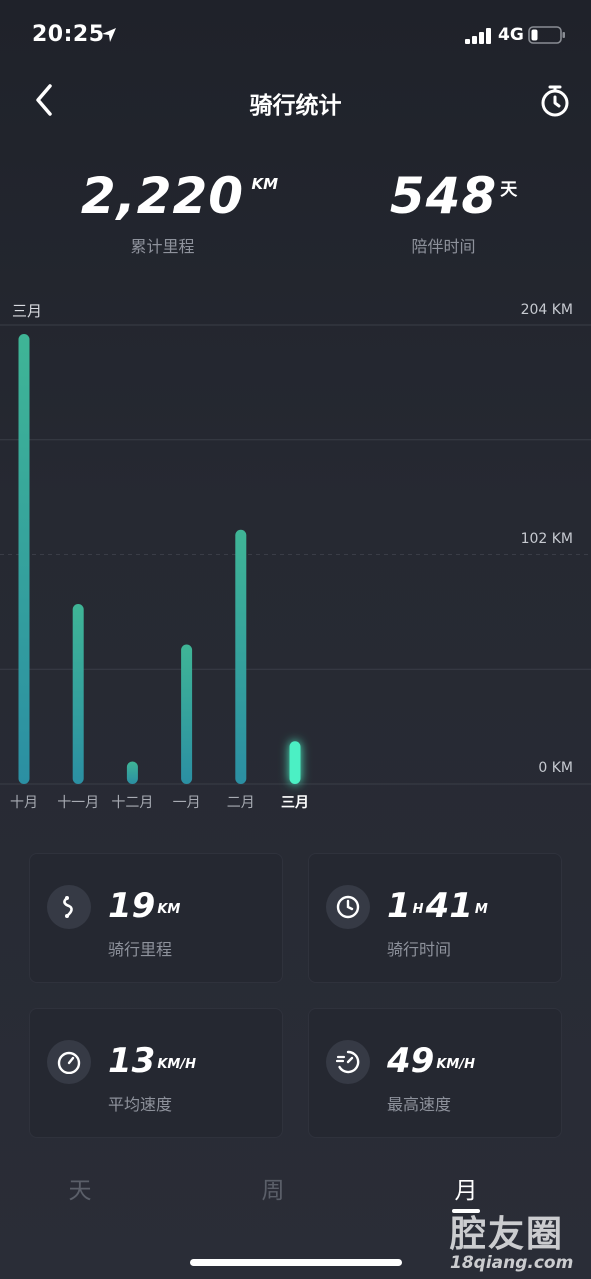 This screenshot has width=591, height=1279. What do you see at coordinates (431, 1061) in the screenshot?
I see `max-speed-value: 49 KM/H` at bounding box center [431, 1061].